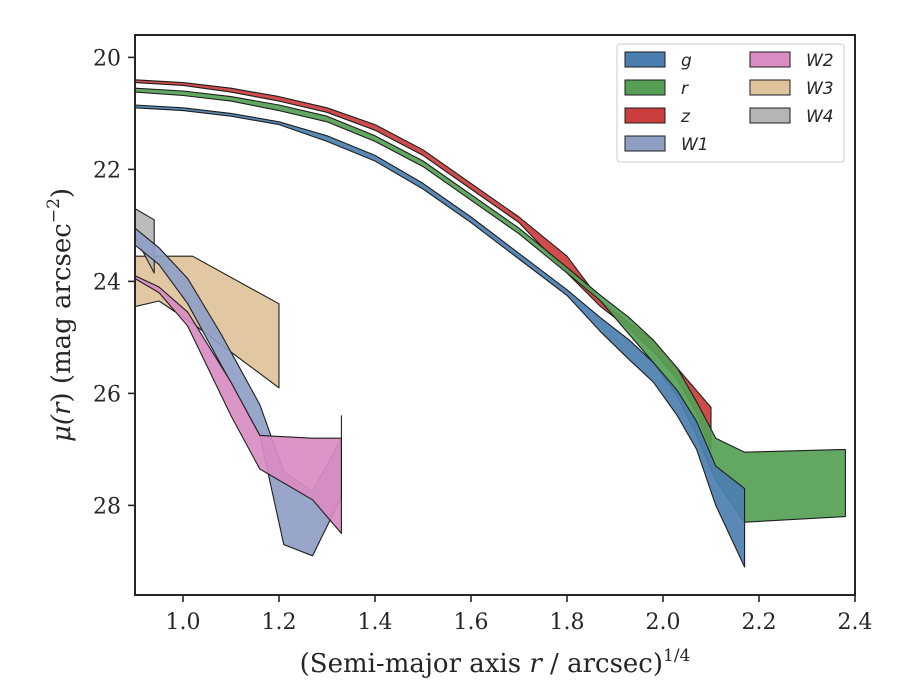  I want to click on legend-swatch-w2, so click(770, 59).